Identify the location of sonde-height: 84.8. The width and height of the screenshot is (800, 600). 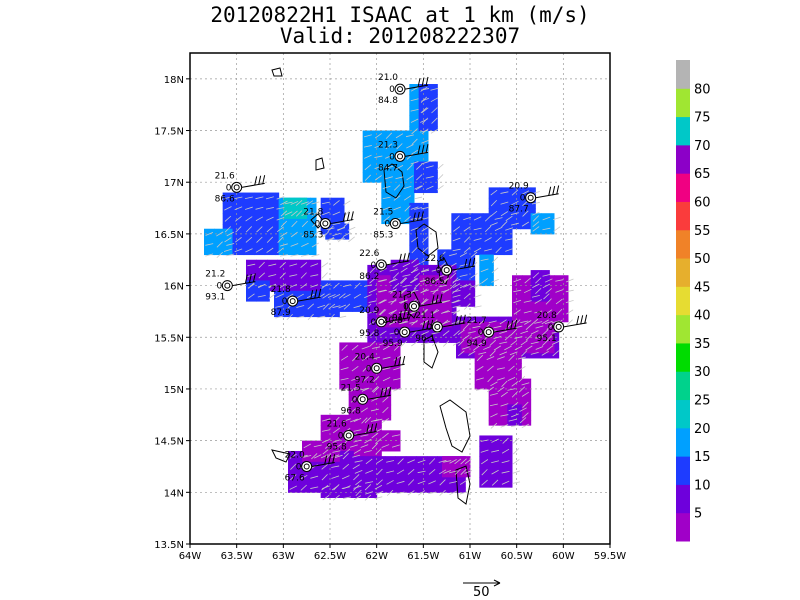
(388, 101).